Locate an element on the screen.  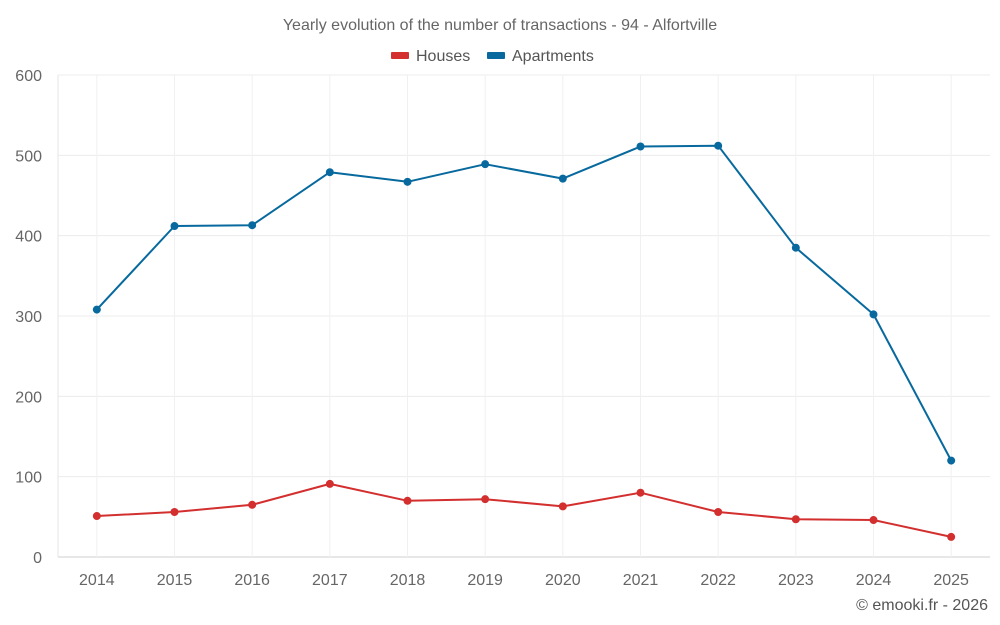
x-tick-label: 2019 is located at coordinates (485, 580).